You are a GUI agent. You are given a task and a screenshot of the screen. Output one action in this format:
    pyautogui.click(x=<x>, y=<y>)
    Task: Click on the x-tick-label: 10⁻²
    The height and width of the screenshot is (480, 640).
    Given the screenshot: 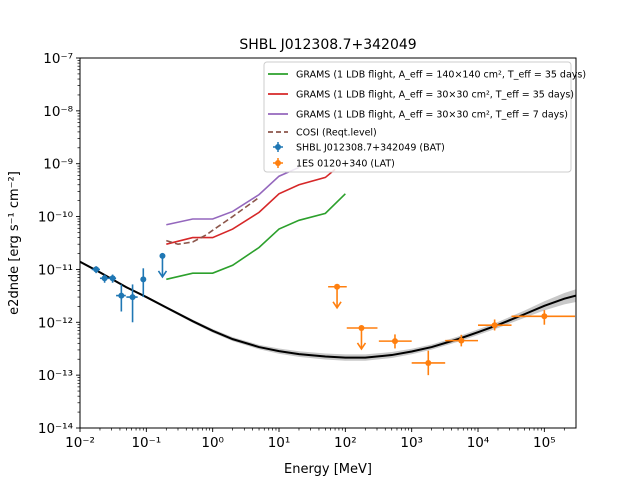 What is the action you would take?
    pyautogui.click(x=80, y=443)
    